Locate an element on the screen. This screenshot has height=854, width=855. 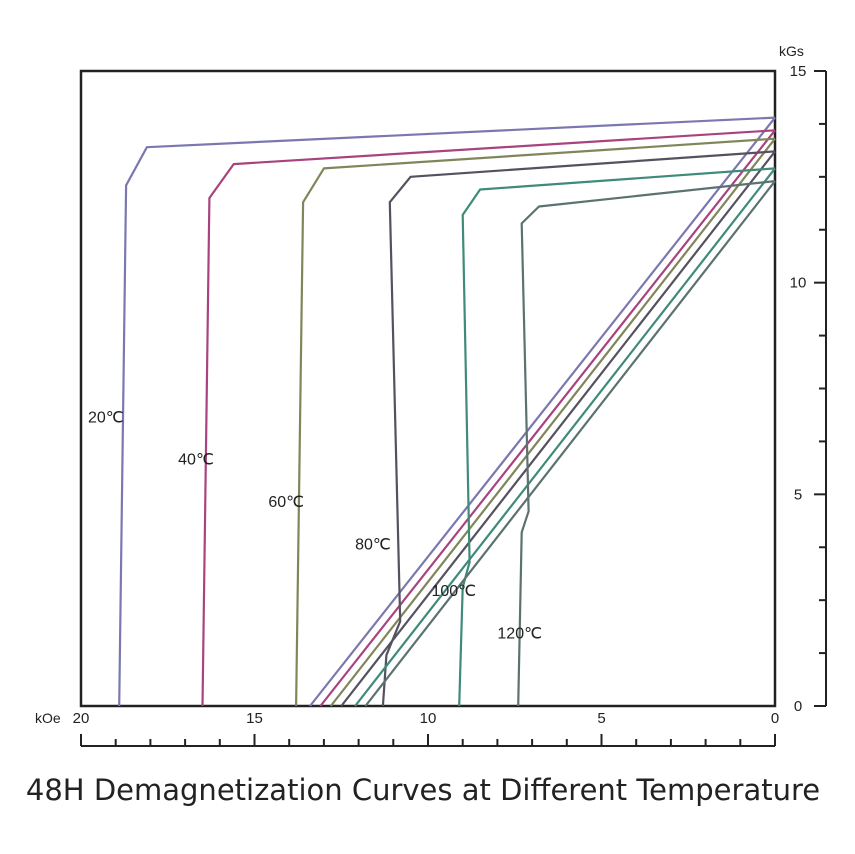
x-tick-label: 20 is located at coordinates (81, 718).